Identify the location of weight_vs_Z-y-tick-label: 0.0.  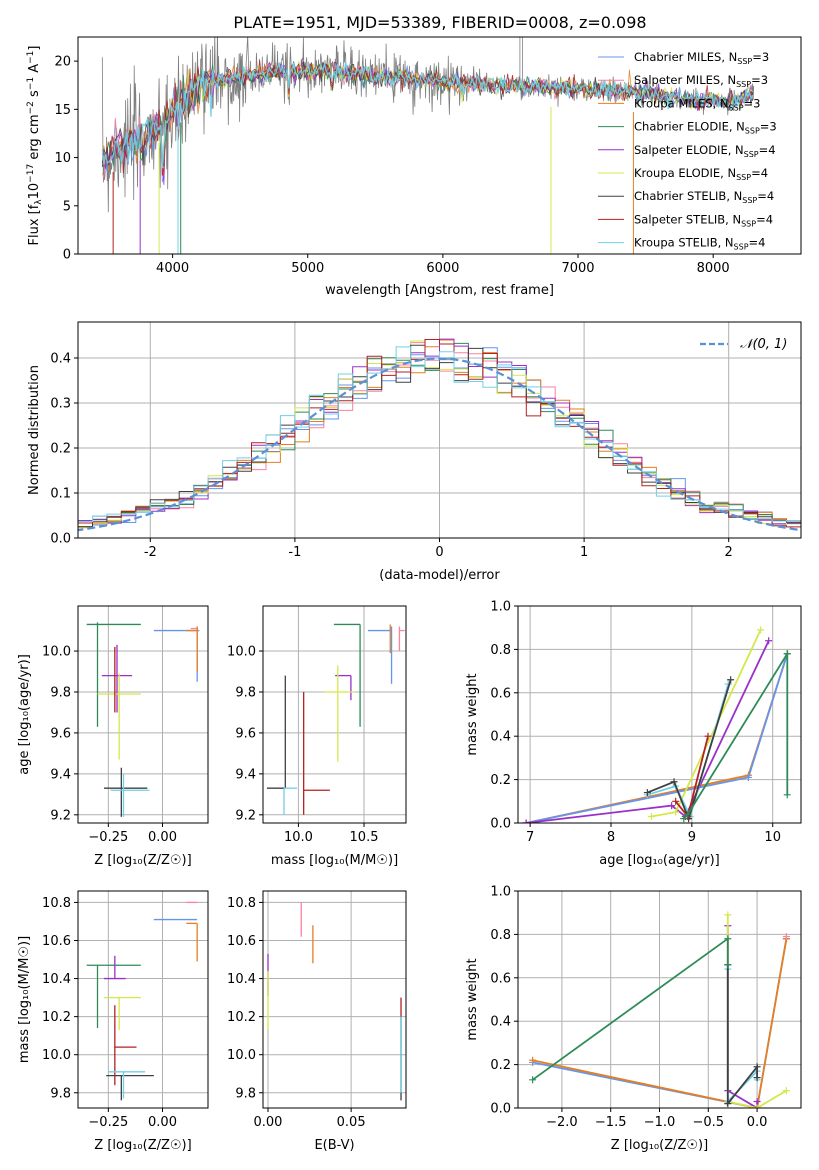
(500, 1109).